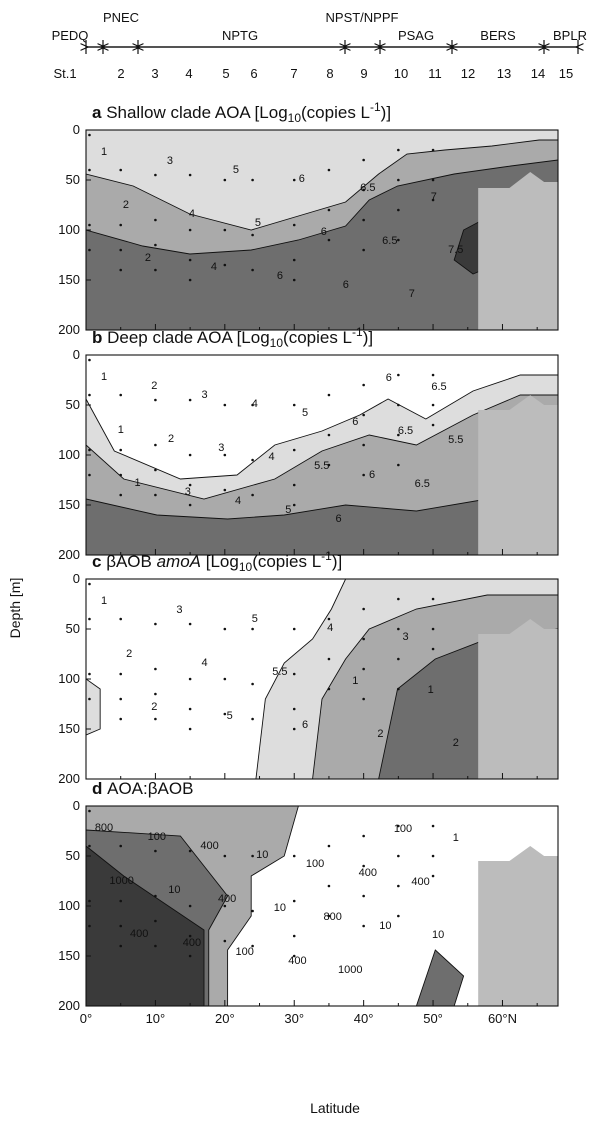 The image size is (596, 1121). What do you see at coordinates (170, 161) in the screenshot?
I see `contour-label: 3` at bounding box center [170, 161].